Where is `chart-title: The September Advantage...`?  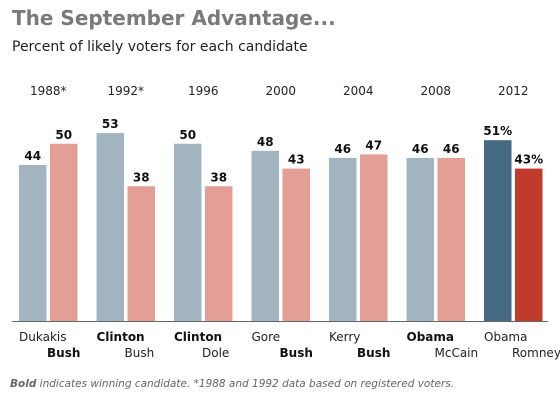 chart-title: The September Advantage... is located at coordinates (174, 18).